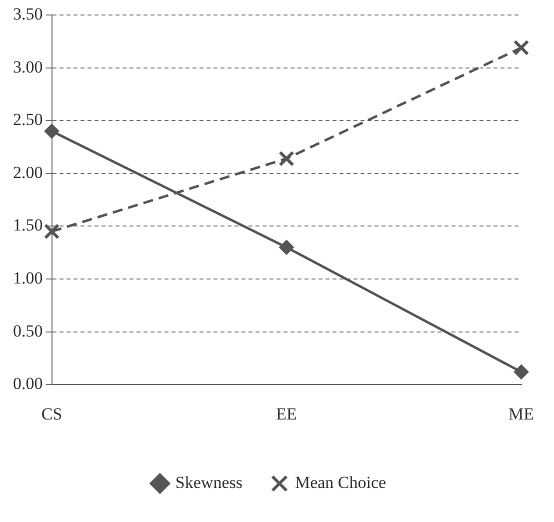  What do you see at coordinates (340, 482) in the screenshot?
I see `legend-label: Mean Choice` at bounding box center [340, 482].